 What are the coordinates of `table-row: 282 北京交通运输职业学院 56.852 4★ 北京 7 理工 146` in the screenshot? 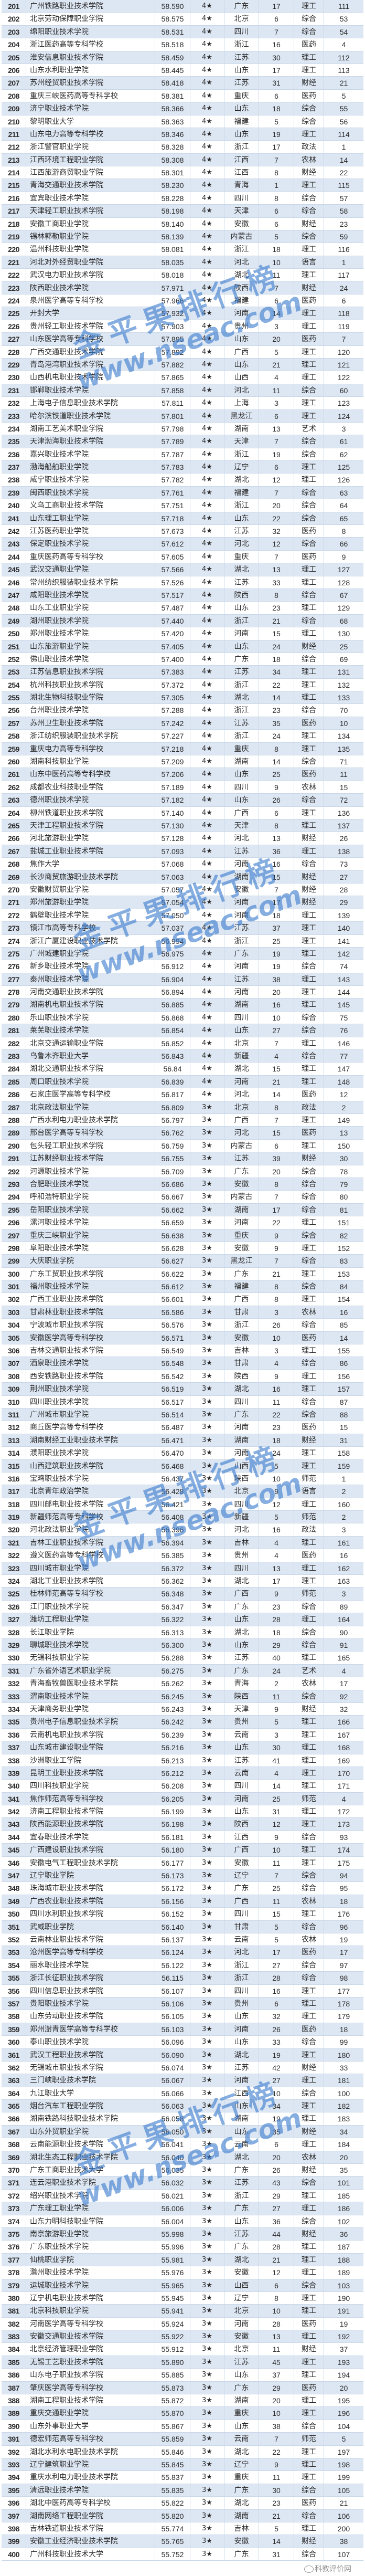 It's located at (182, 1043).